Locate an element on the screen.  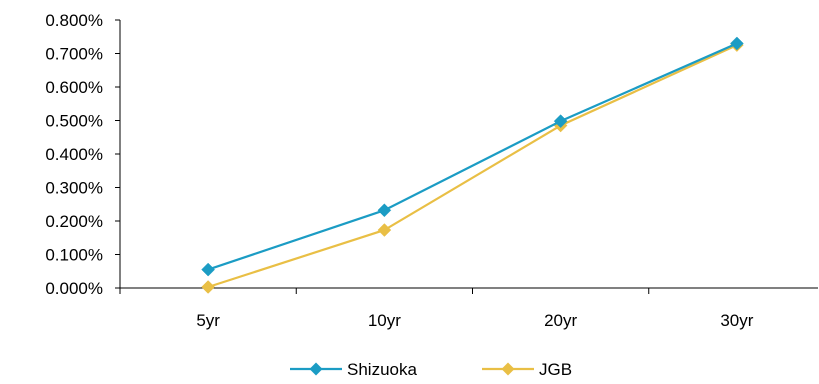
y-tick-label: 0.000% is located at coordinates (74, 288).